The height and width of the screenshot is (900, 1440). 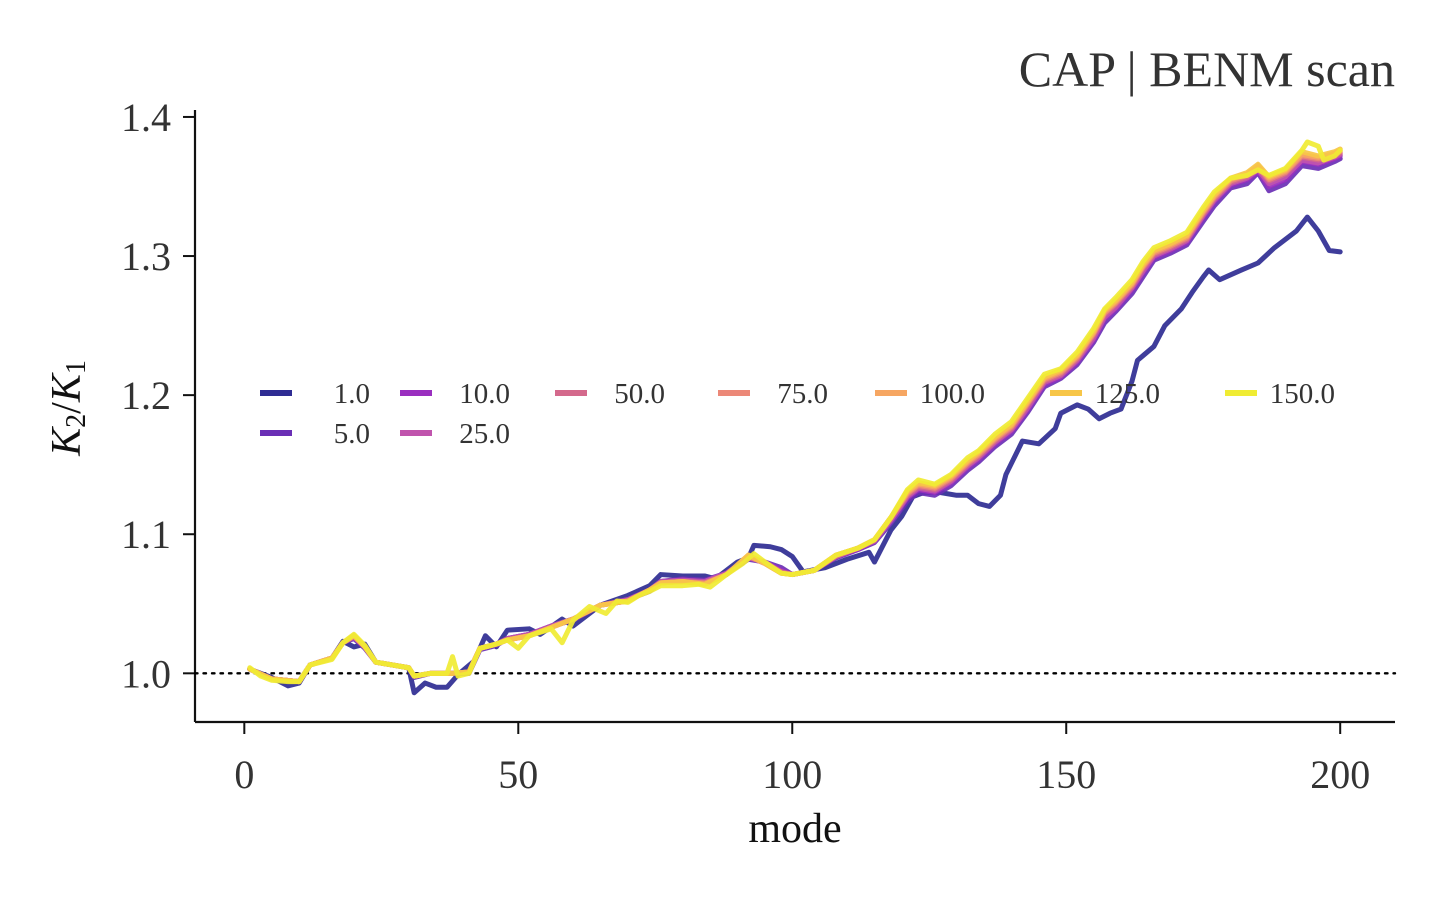 I want to click on legend-label: 25.0, so click(x=484, y=434).